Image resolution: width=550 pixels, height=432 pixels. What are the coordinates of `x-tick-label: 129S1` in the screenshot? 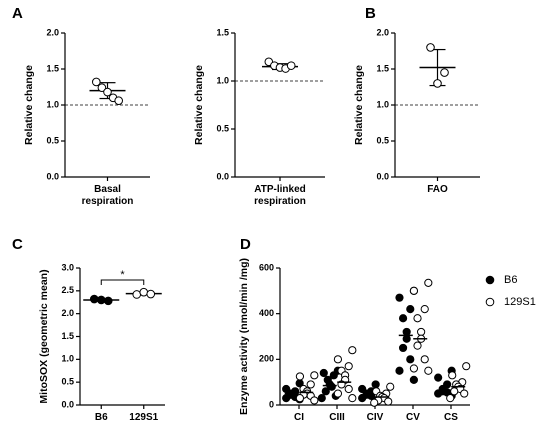 It's located at (144, 417).